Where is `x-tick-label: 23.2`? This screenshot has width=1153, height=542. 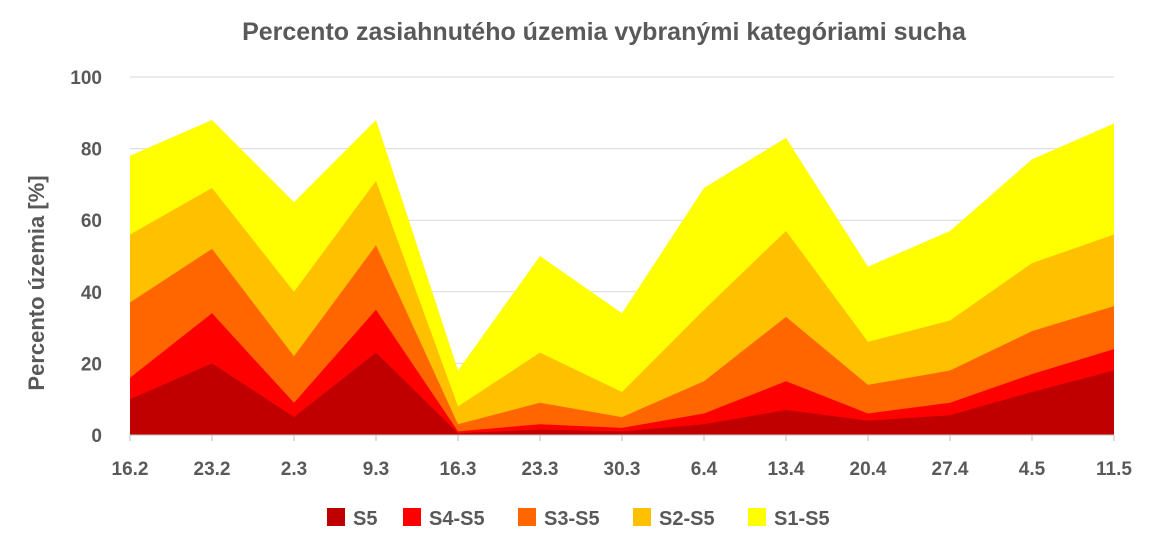 x-tick-label: 23.2 is located at coordinates (212, 469).